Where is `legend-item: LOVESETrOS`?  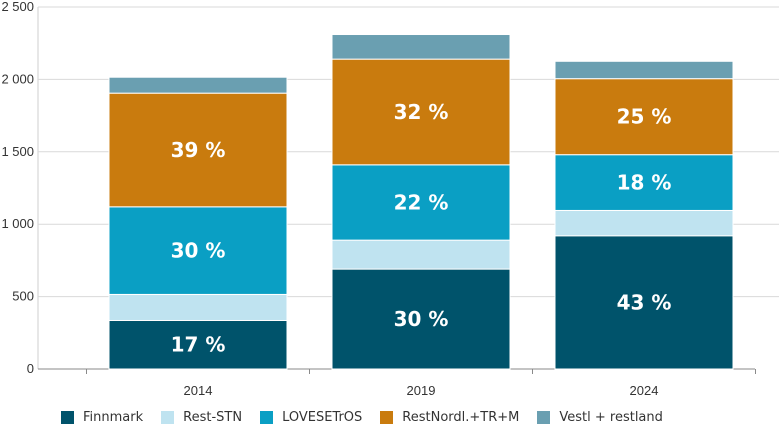
legend-item: LOVESETrOS is located at coordinates (311, 417).